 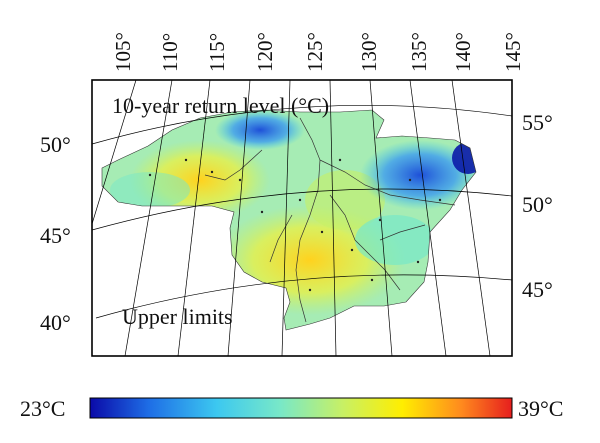 What do you see at coordinates (177, 316) in the screenshot?
I see `map-annotation: Upper limits` at bounding box center [177, 316].